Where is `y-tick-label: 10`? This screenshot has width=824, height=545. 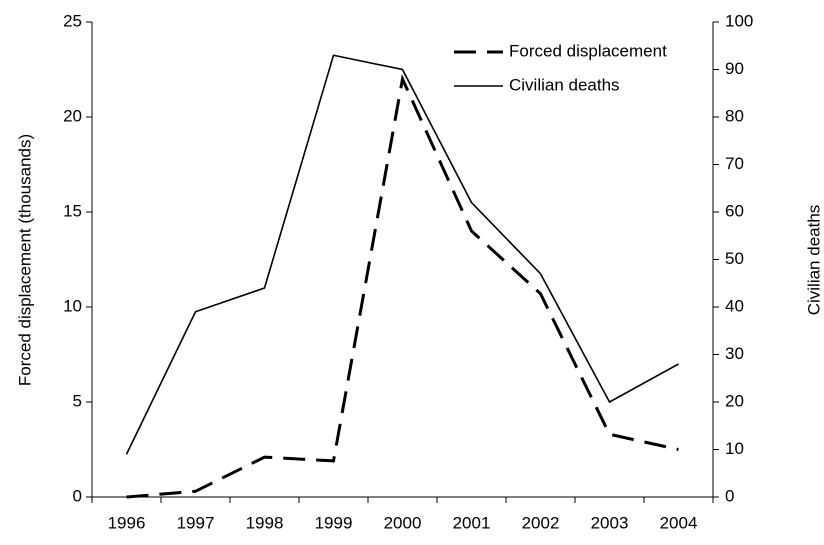 y-tick-label: 10 is located at coordinates (72, 305).